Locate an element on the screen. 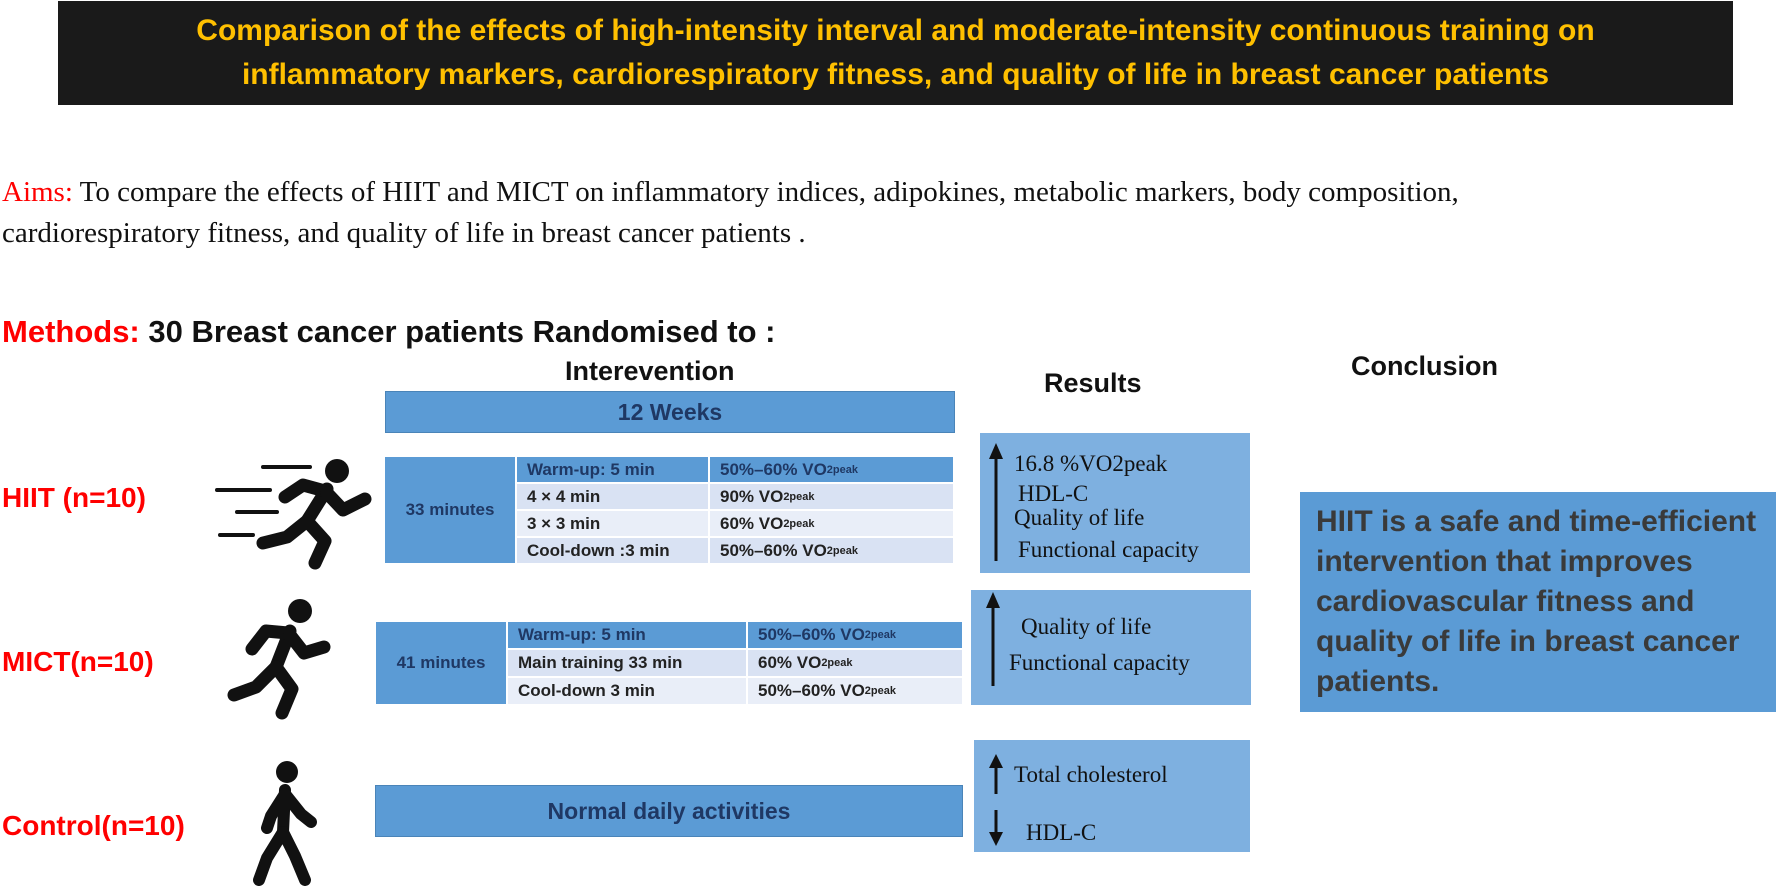 Image resolution: width=1776 pixels, height=886 pixels. control-activity-bar: Normal daily activities is located at coordinates (669, 811).